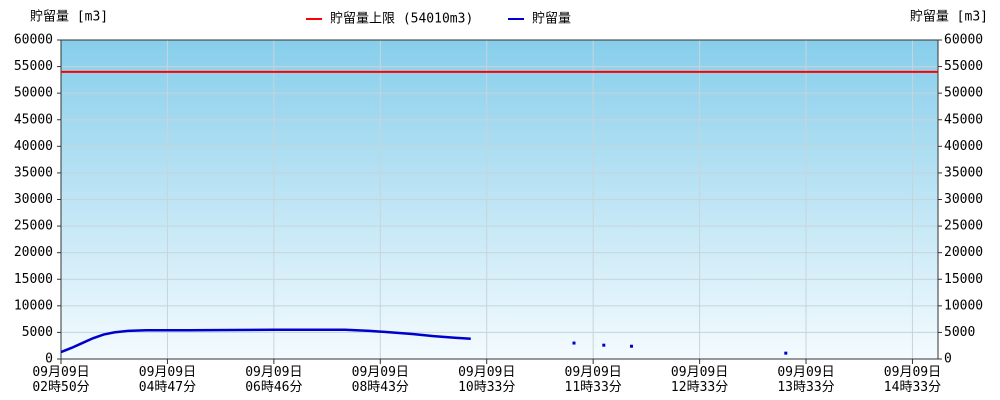 Image resolution: width=1000 pixels, height=400 pixels. What do you see at coordinates (380, 380) in the screenshot?
I see `x-tick-label: 09月09日 08時43分` at bounding box center [380, 380].